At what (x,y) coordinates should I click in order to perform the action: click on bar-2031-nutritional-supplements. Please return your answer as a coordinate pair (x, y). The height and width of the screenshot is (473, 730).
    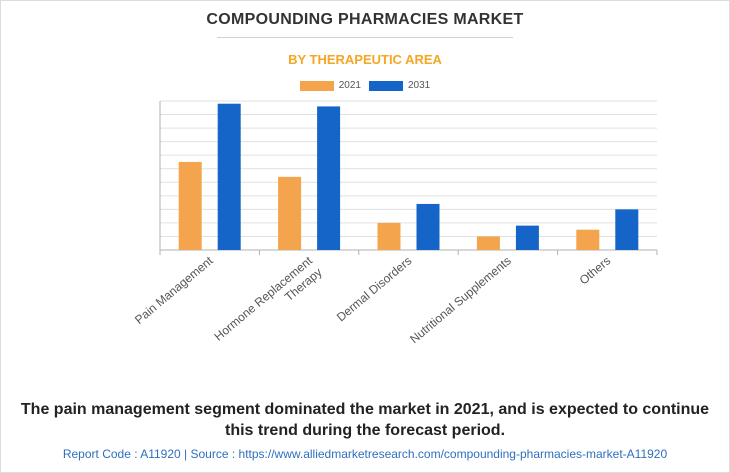
    Looking at the image, I should click on (527, 237).